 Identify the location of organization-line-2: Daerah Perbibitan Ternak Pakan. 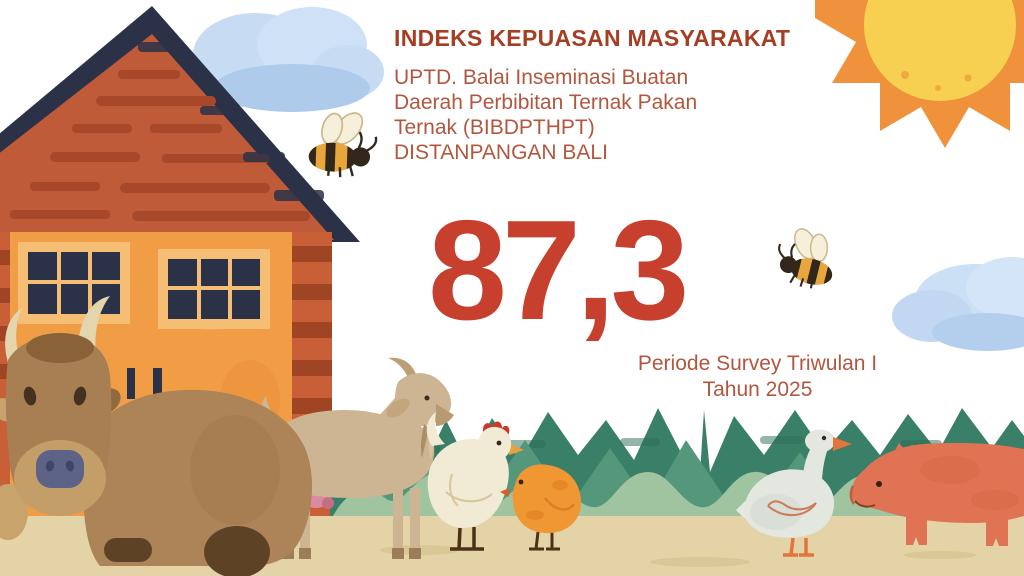
(546, 102).